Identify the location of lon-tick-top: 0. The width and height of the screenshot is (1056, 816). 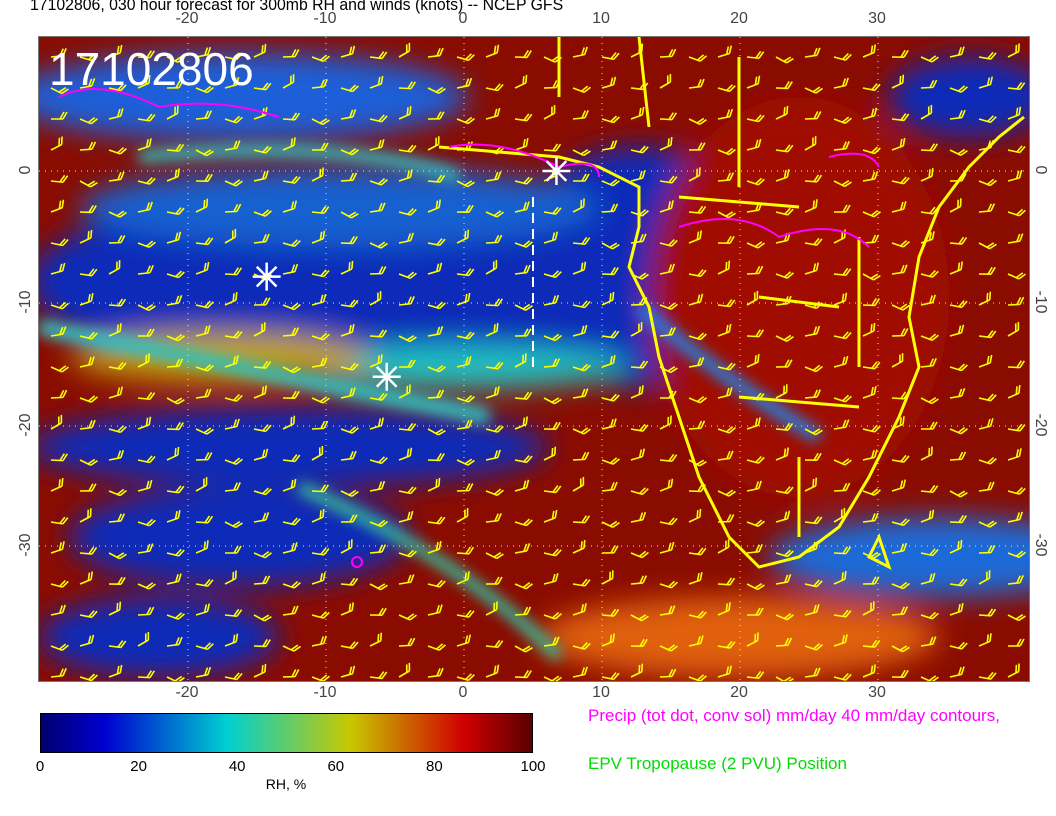
(463, 18).